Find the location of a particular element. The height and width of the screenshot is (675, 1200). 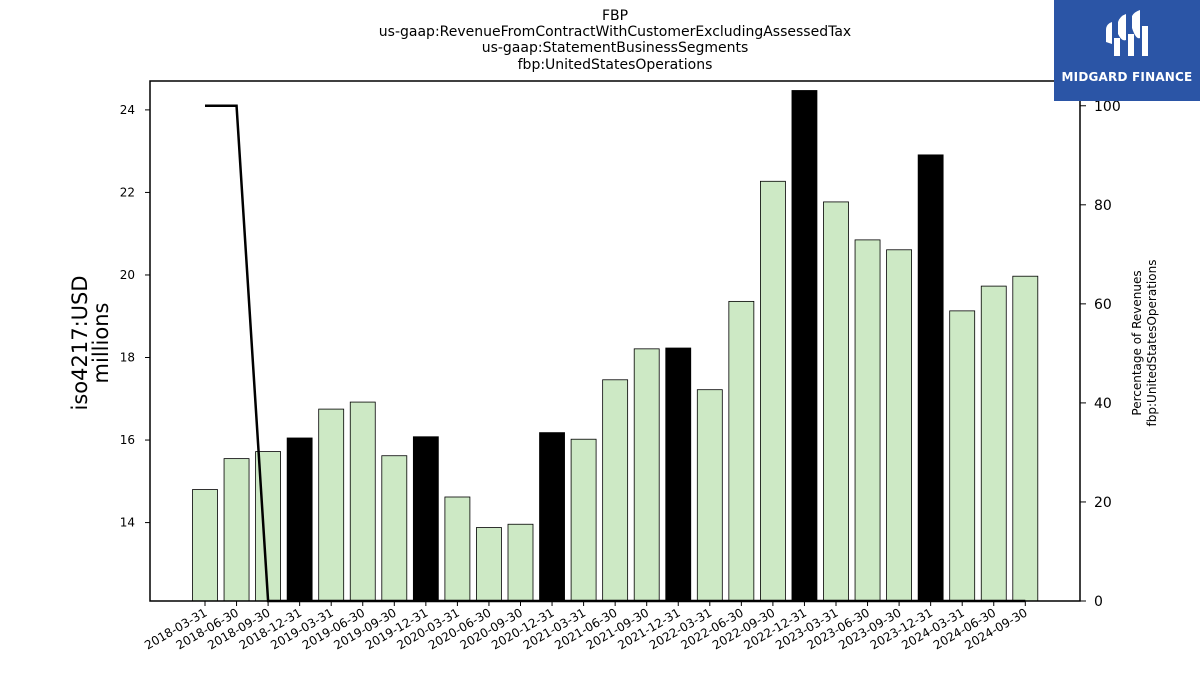

title-line-member: fbp:UnitedStatesOperations is located at coordinates (615, 65).